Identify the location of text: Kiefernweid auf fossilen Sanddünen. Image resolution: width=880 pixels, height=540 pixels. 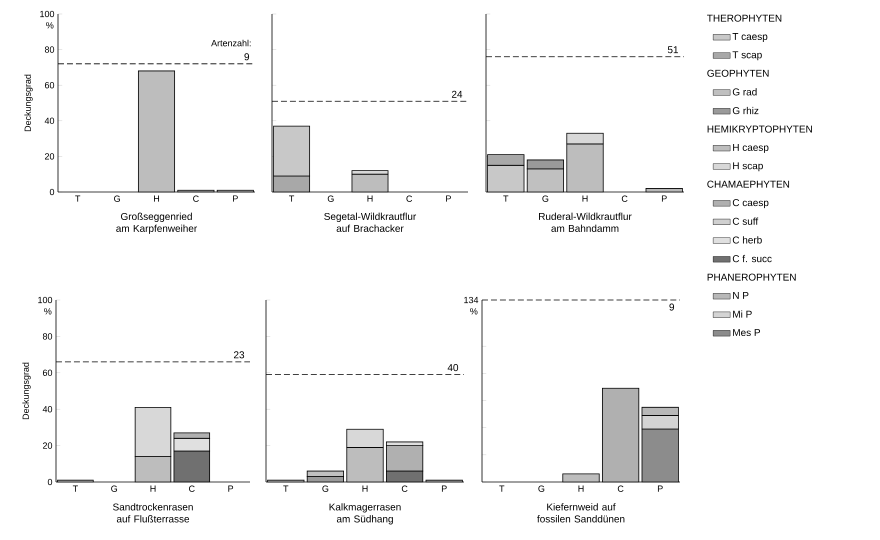
(580, 512).